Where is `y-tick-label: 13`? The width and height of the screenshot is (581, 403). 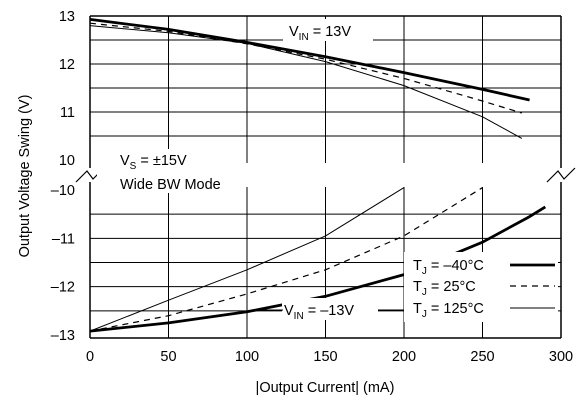
y-tick-label: 13 is located at coordinates (67, 17).